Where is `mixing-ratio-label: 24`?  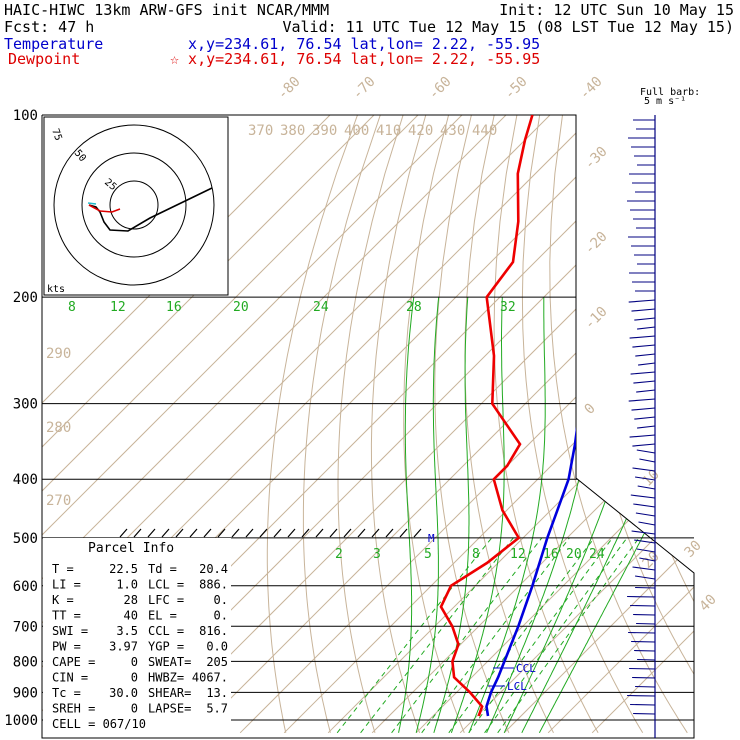
mixing-ratio-label: 24 is located at coordinates (597, 554).